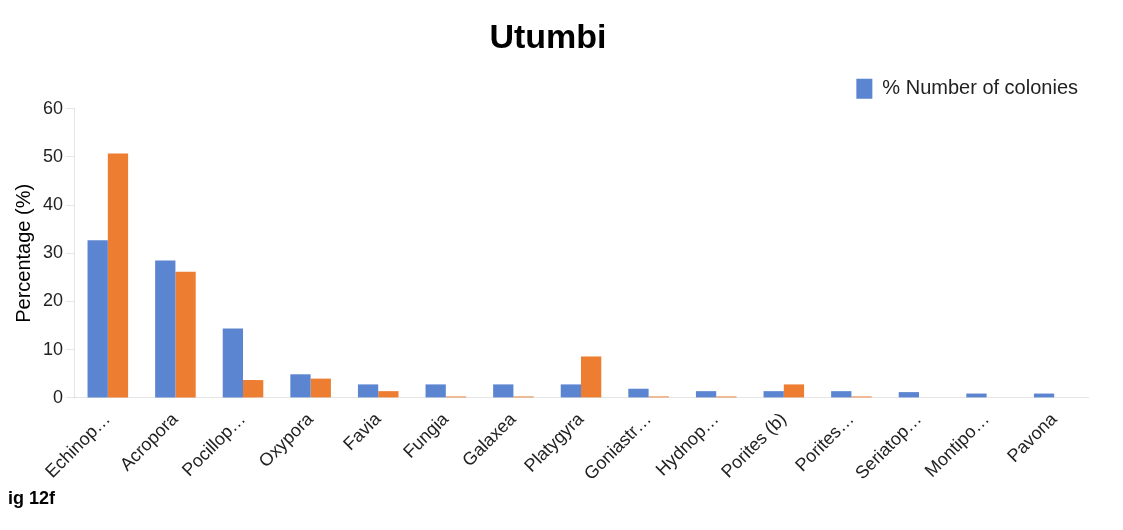 Image resolution: width=1123 pixels, height=530 pixels. What do you see at coordinates (32, 498) in the screenshot?
I see `text: ig 12f` at bounding box center [32, 498].